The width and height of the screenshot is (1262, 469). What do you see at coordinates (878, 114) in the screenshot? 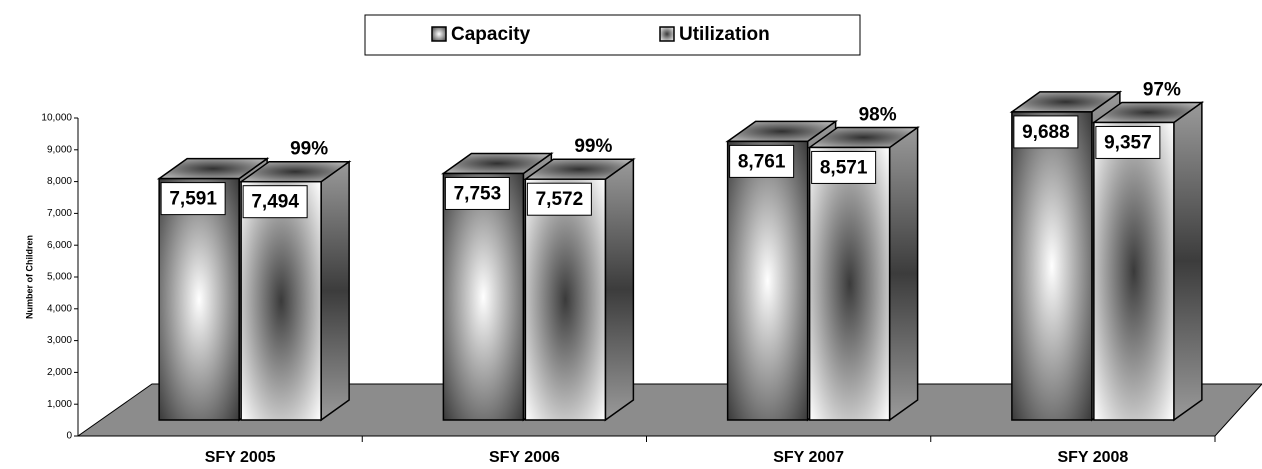
I see `annotation: 98%` at bounding box center [878, 114].